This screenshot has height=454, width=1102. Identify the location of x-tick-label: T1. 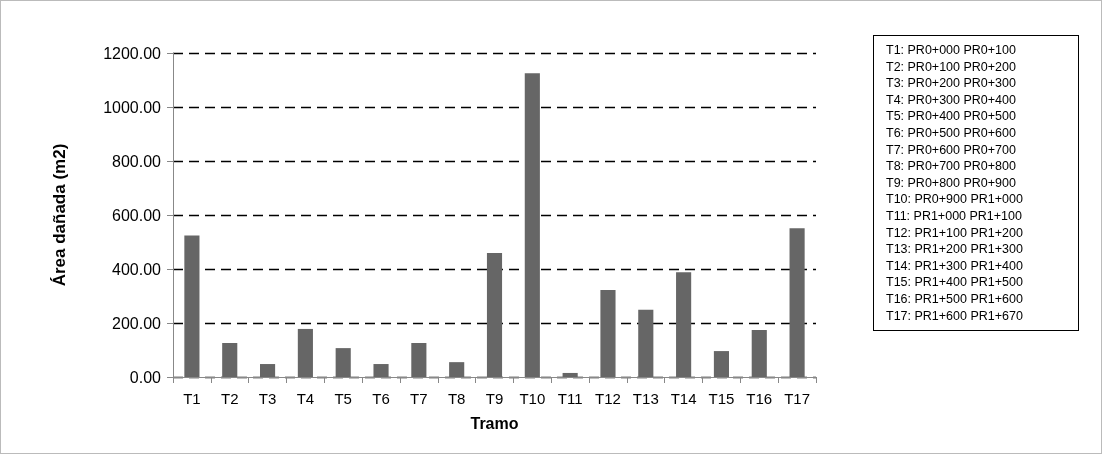
(192, 398).